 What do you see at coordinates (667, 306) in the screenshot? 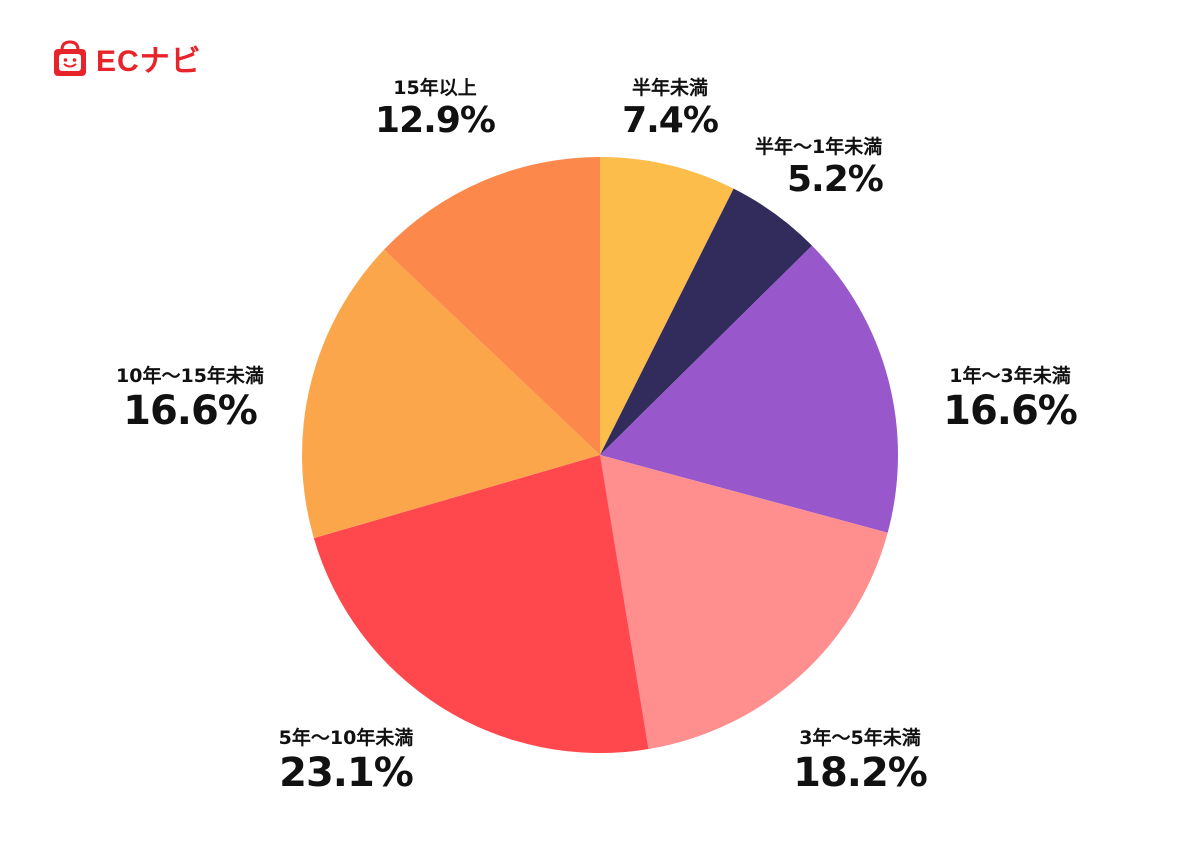
I see `slice-under-half-year` at bounding box center [667, 306].